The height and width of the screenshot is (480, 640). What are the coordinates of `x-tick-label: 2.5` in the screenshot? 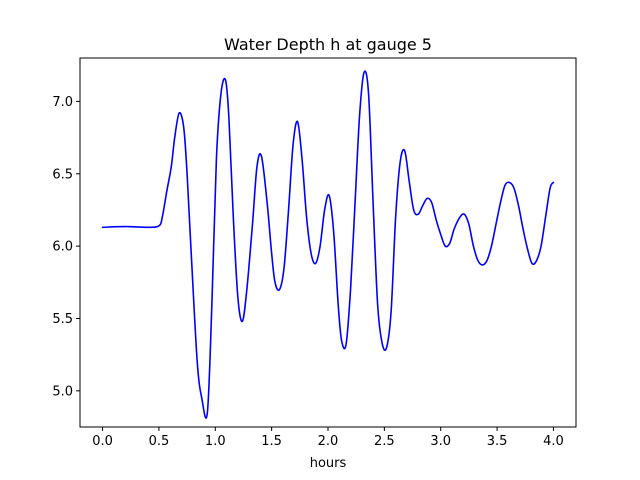 It's located at (384, 441).